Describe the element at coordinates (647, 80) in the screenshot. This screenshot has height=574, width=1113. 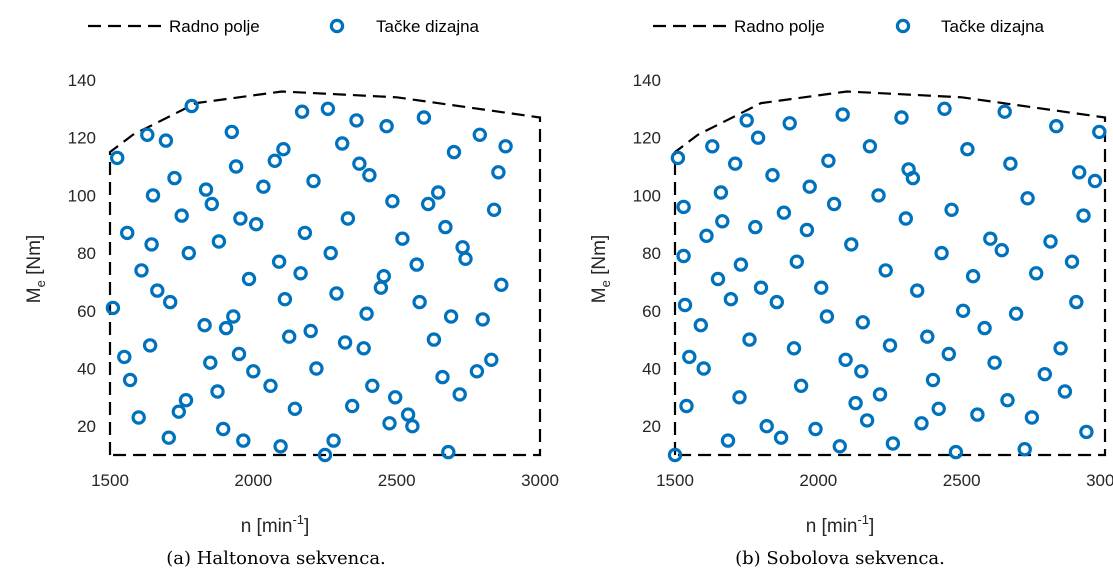
I see `y-tick-label: 140` at that location.